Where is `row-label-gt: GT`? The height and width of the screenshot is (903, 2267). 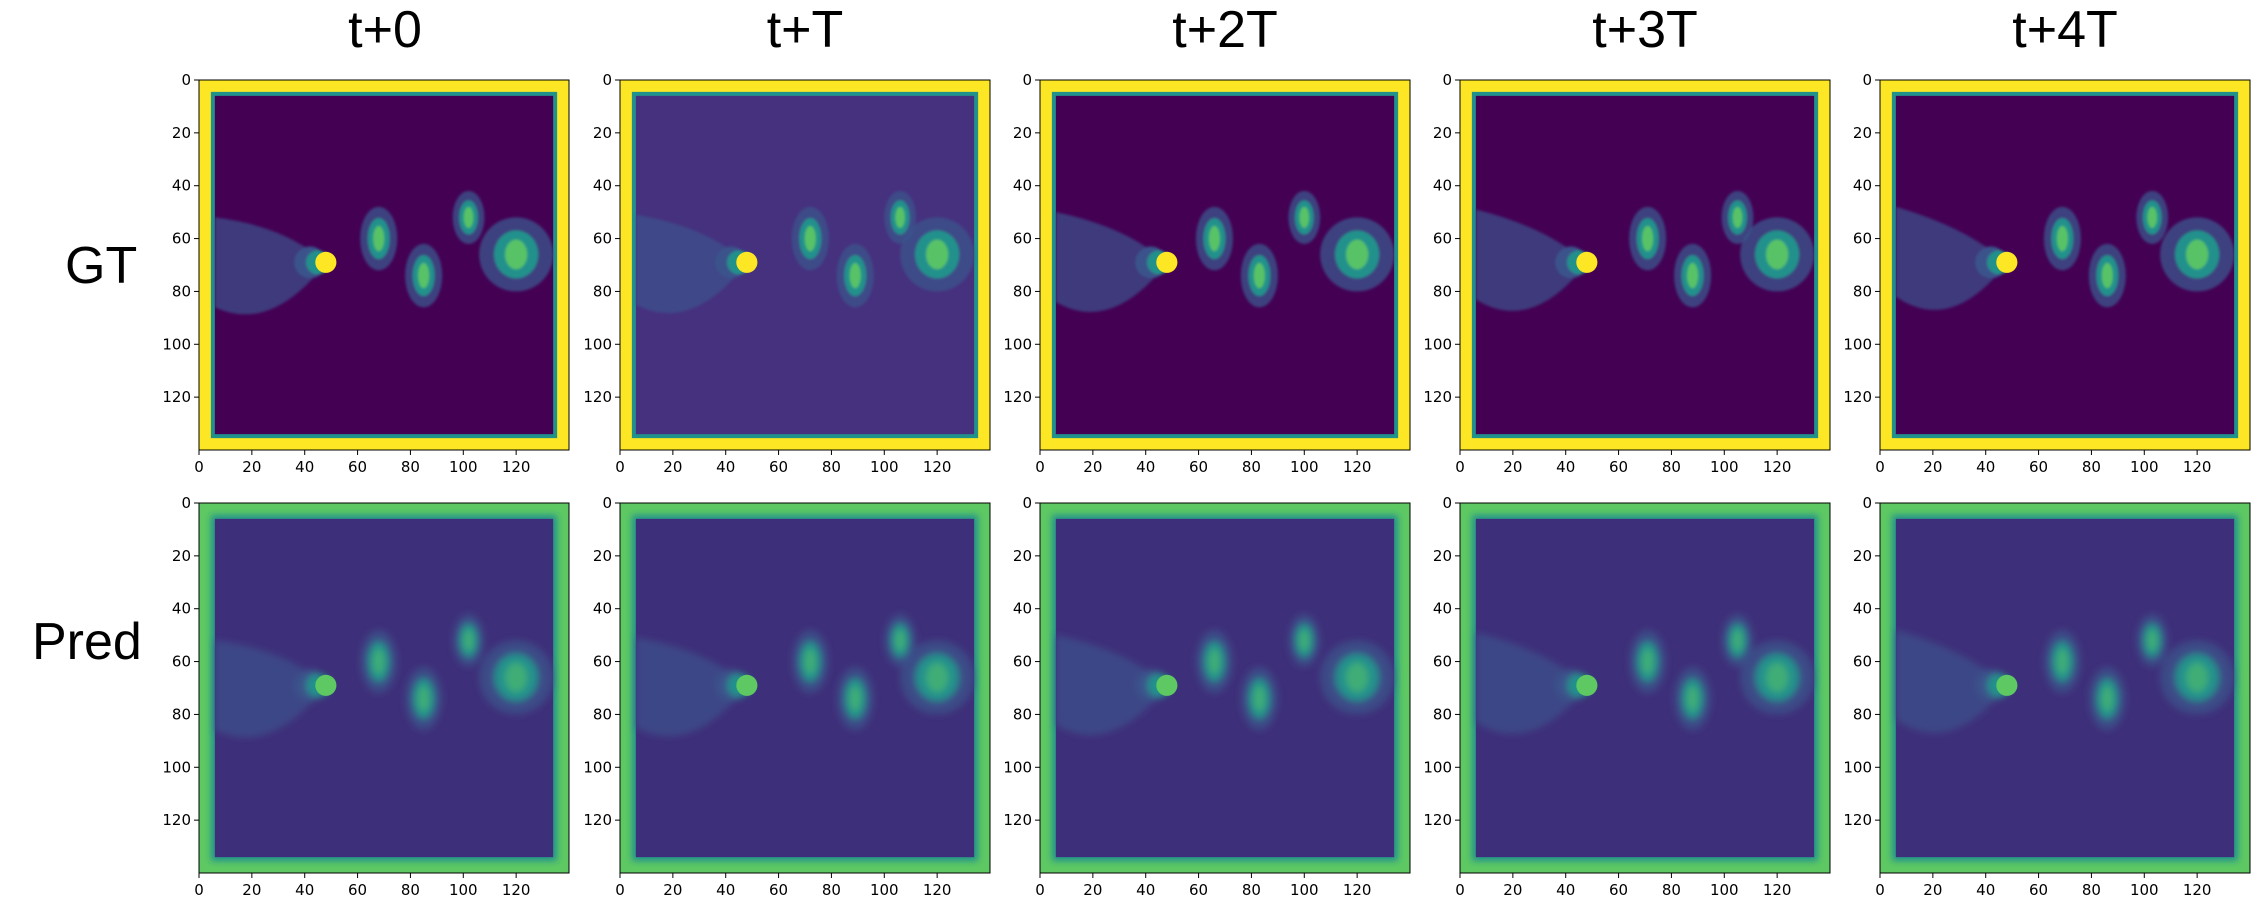 row-label-gt: GT is located at coordinates (101, 266).